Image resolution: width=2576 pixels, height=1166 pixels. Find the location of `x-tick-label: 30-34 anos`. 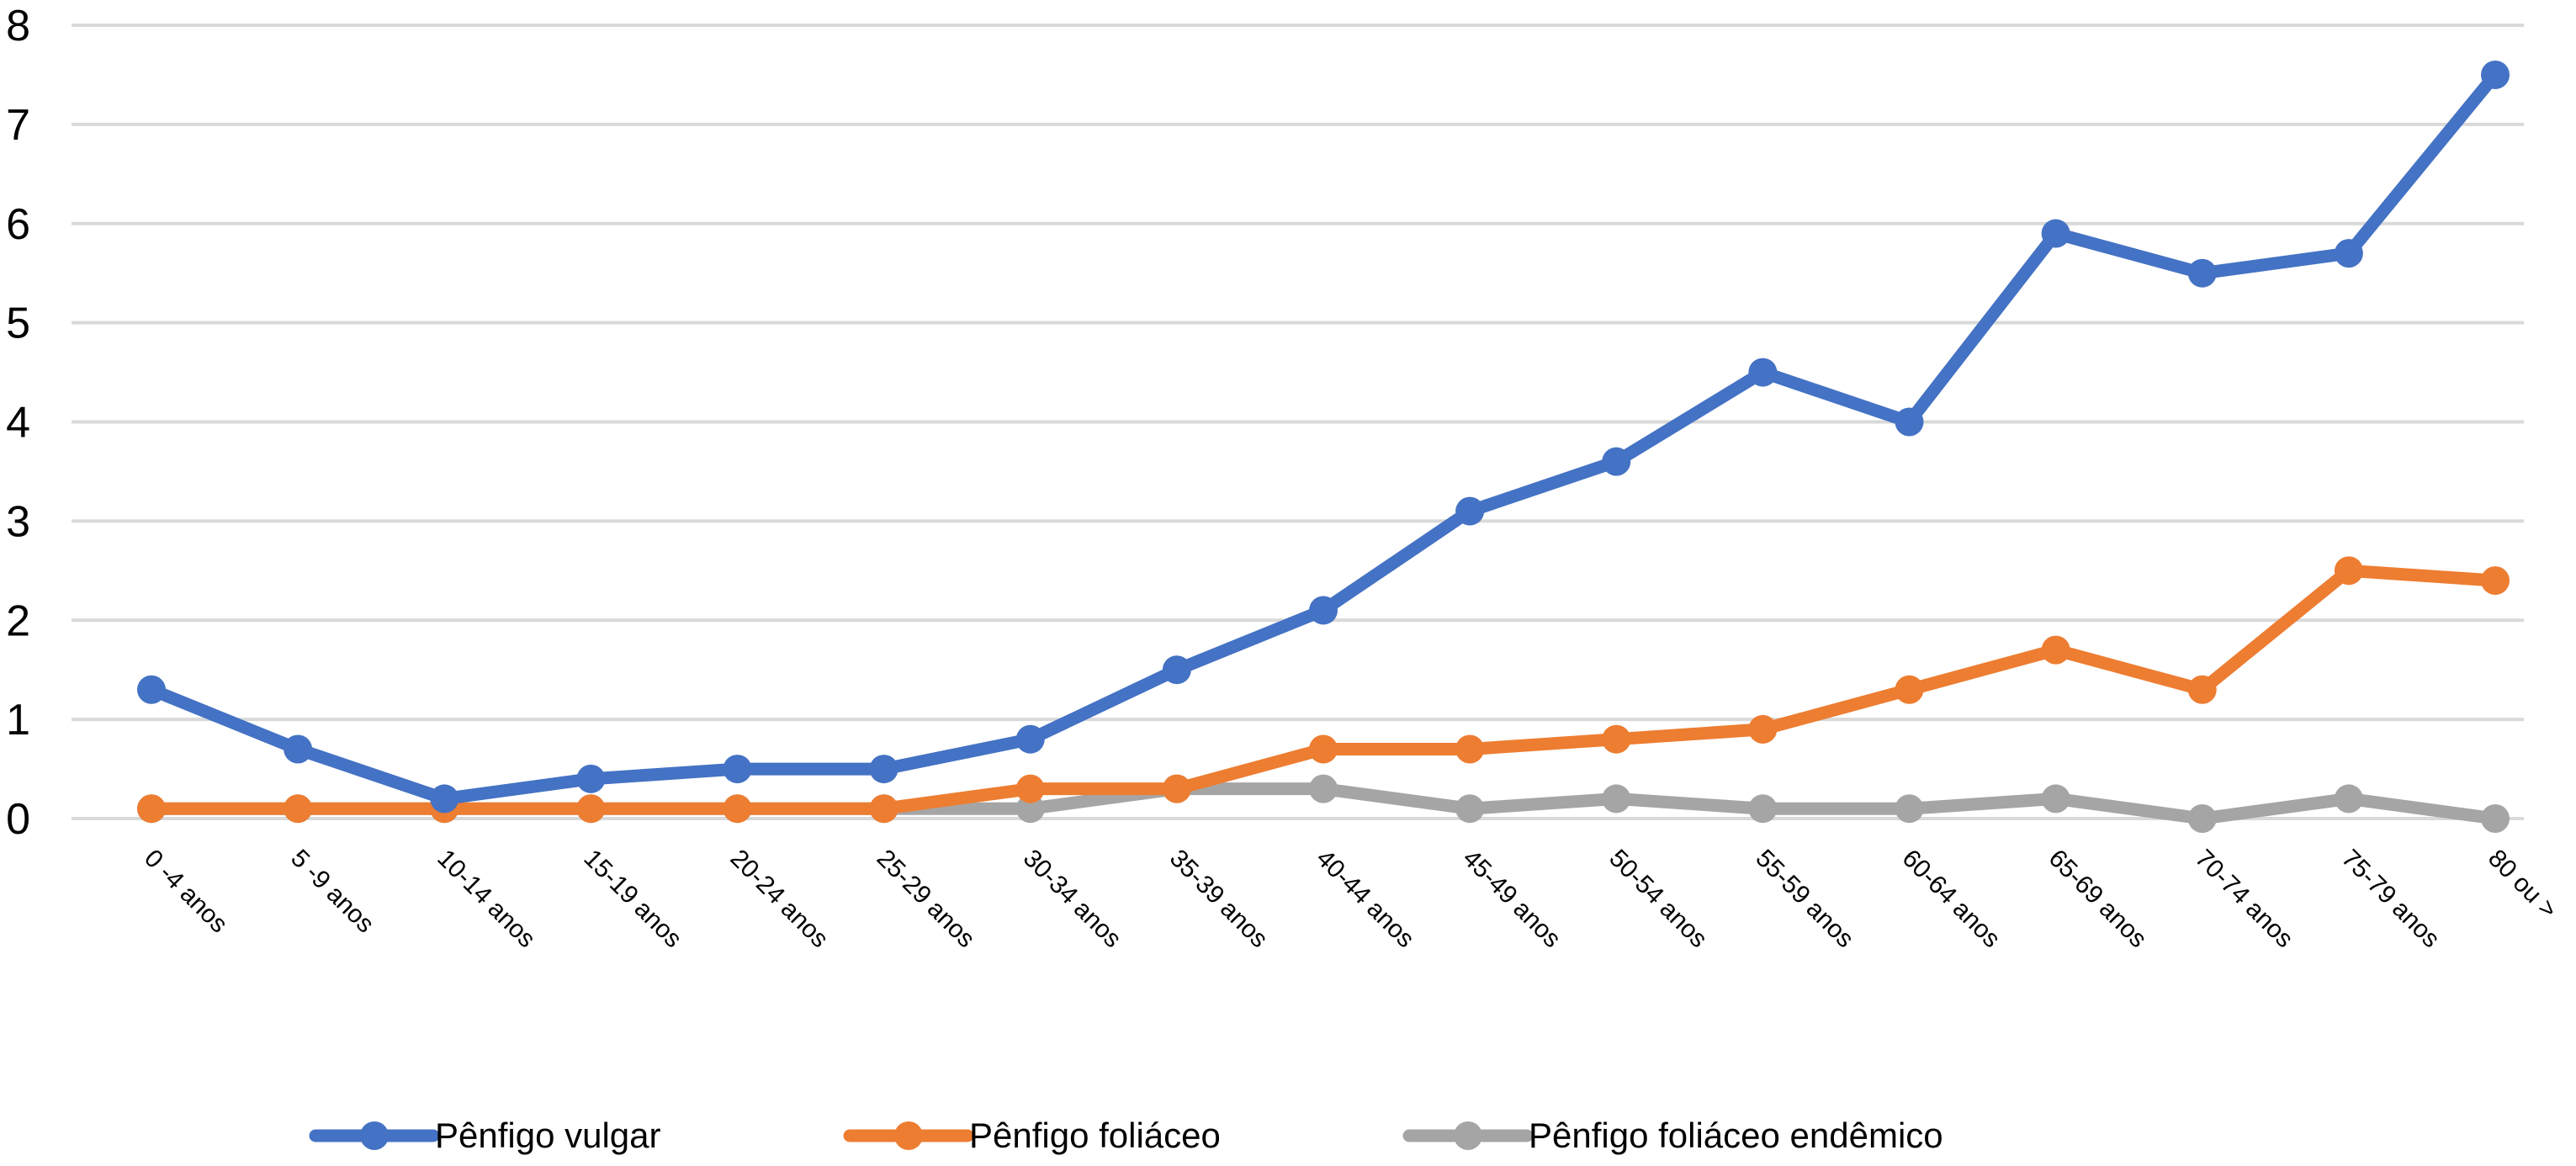

x-tick-label: 30-34 anos is located at coordinates (1072, 899).